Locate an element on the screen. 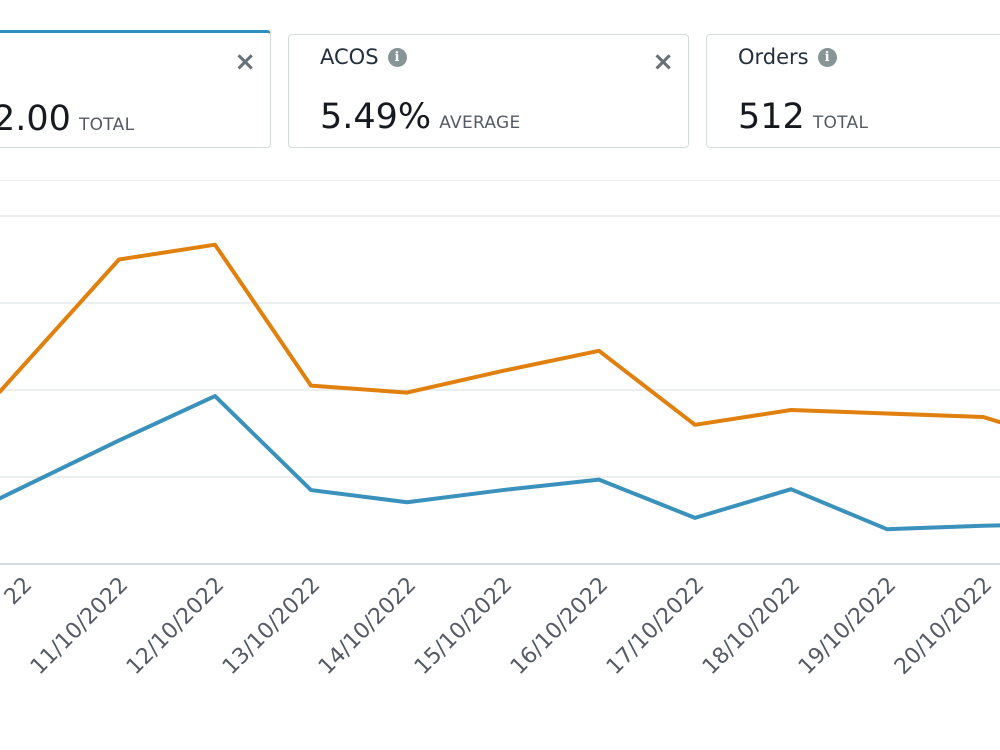 The image size is (1000, 750). card-value-acos: 5.49% AVERAGE is located at coordinates (420, 117).